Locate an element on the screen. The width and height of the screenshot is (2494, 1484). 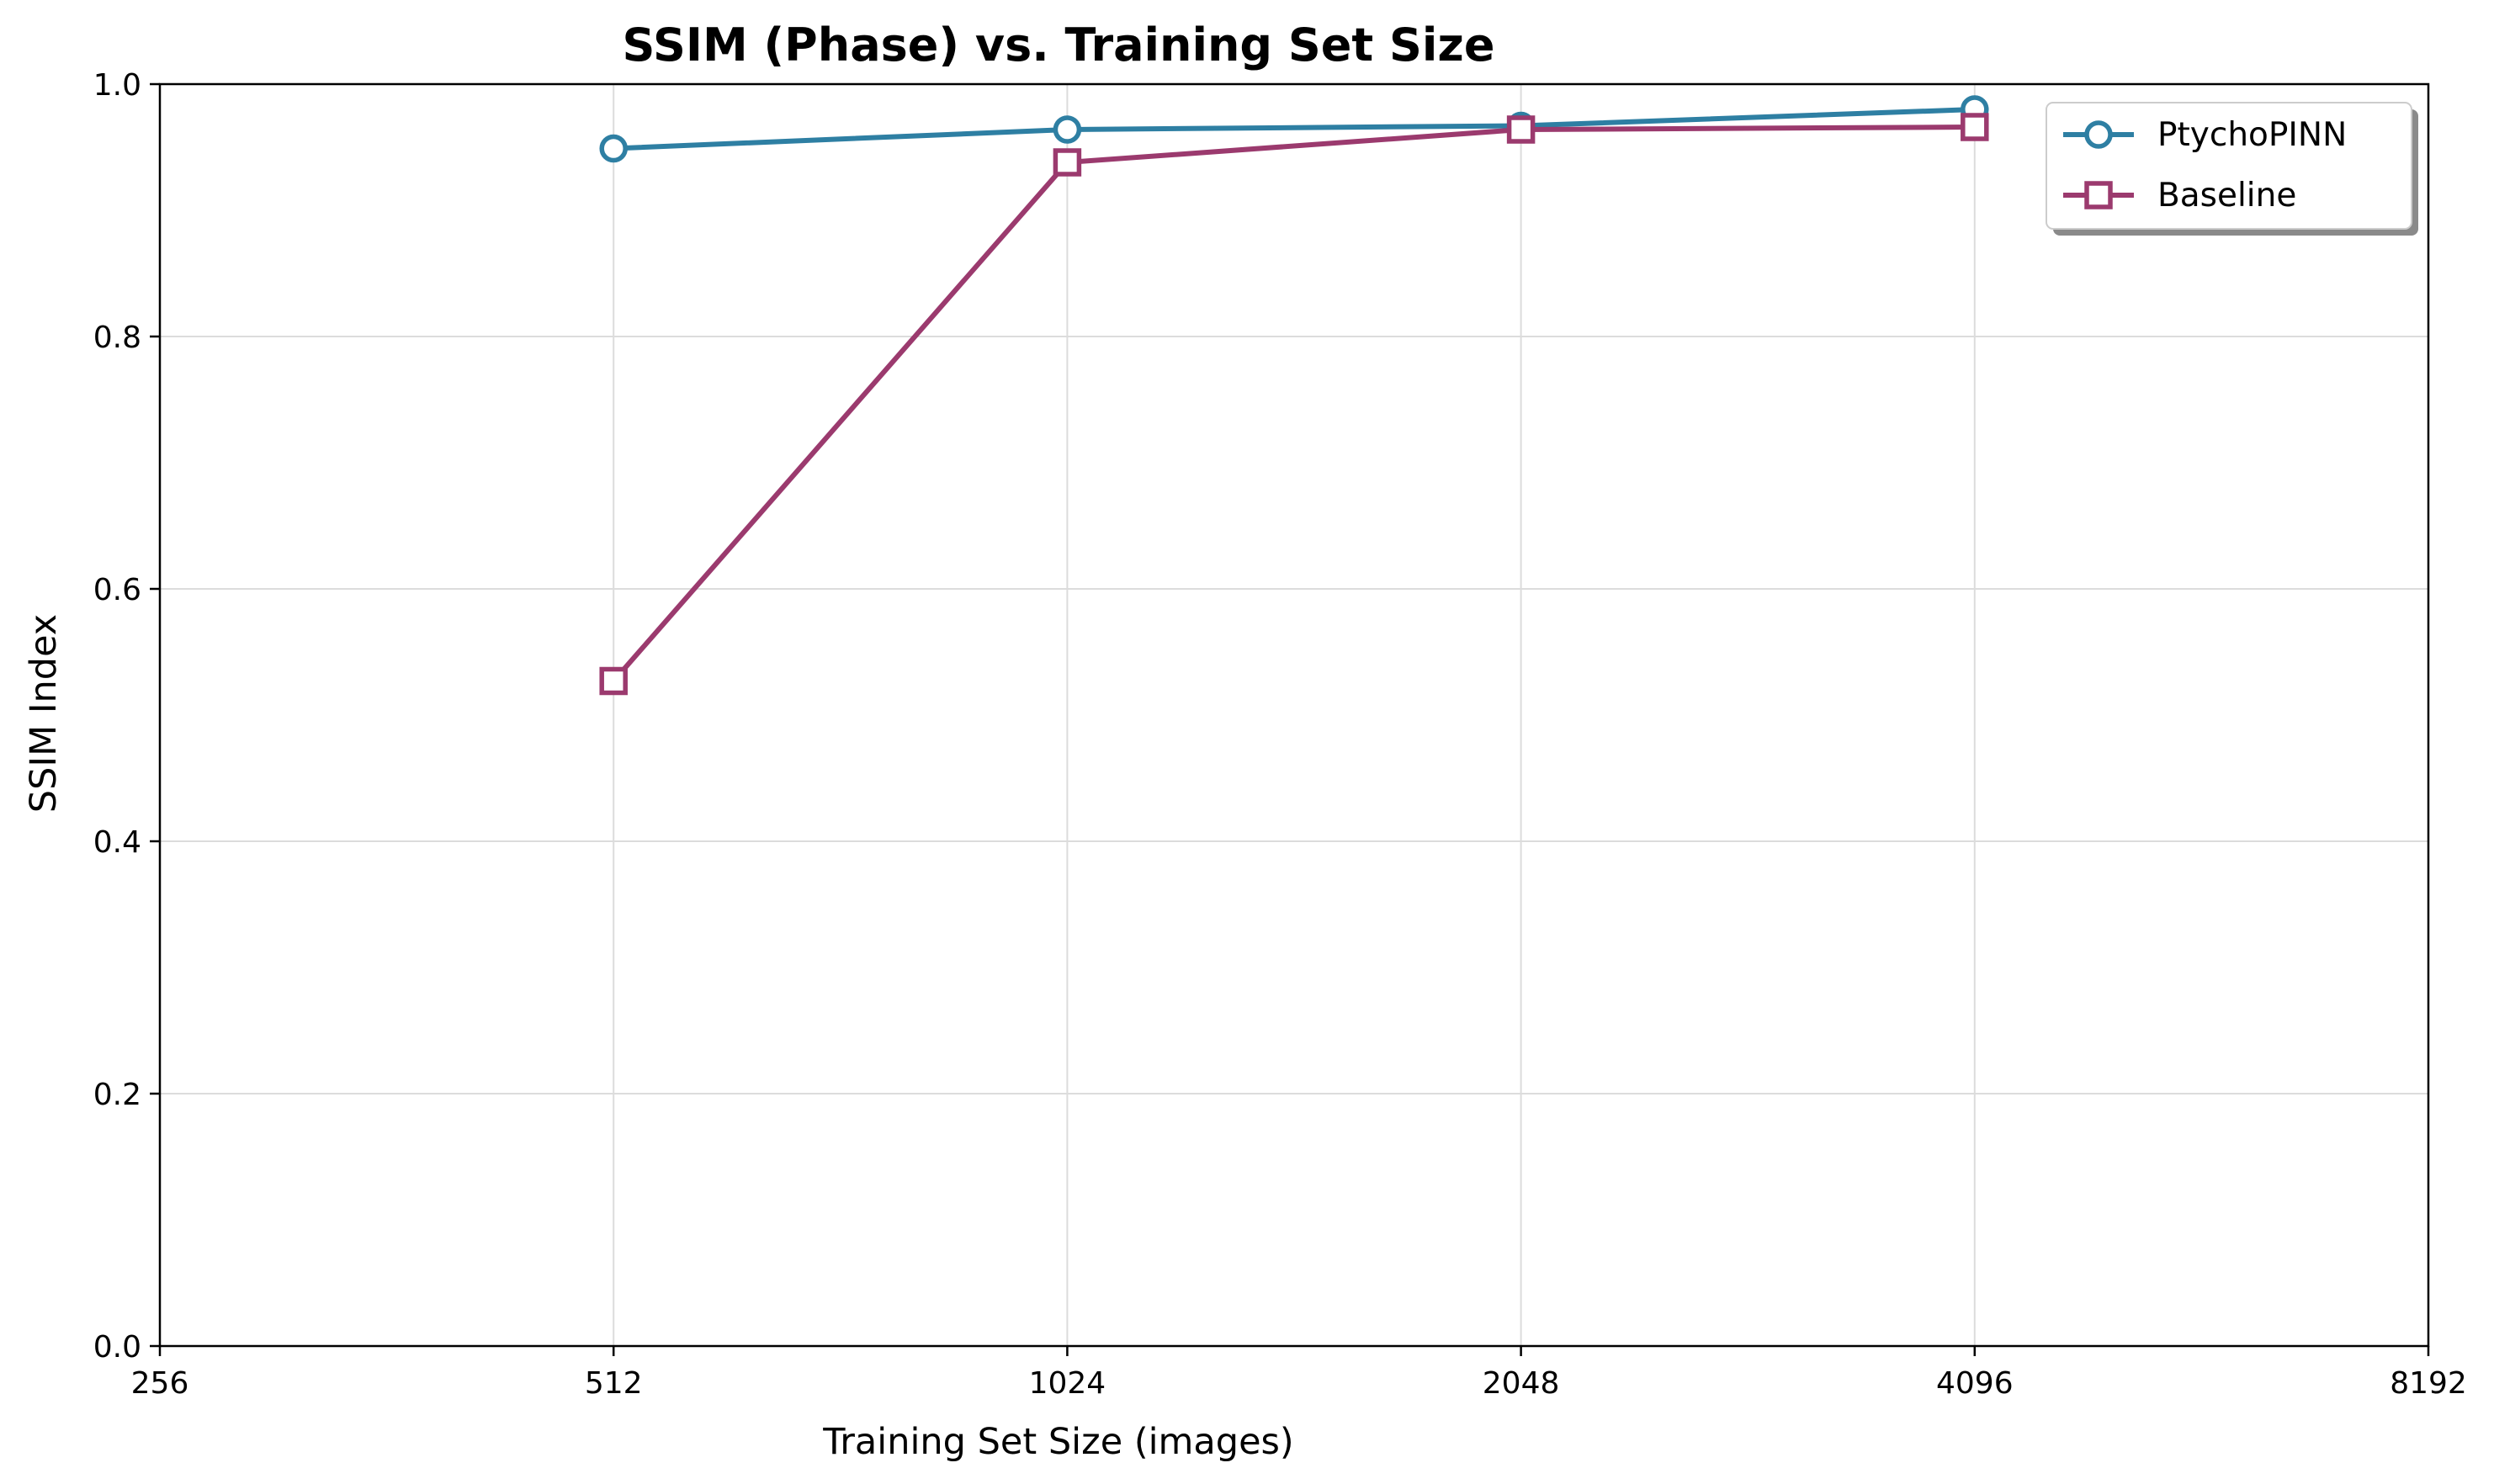
legend-box is located at coordinates (2229, 166).